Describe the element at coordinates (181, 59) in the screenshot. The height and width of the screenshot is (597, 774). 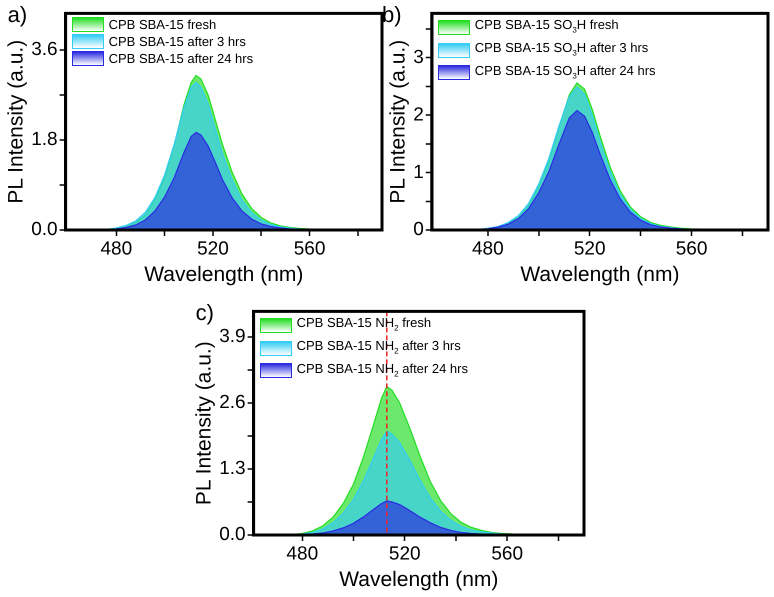
I see `legend-label: CPB SBA-15 after 24 hrs` at that location.